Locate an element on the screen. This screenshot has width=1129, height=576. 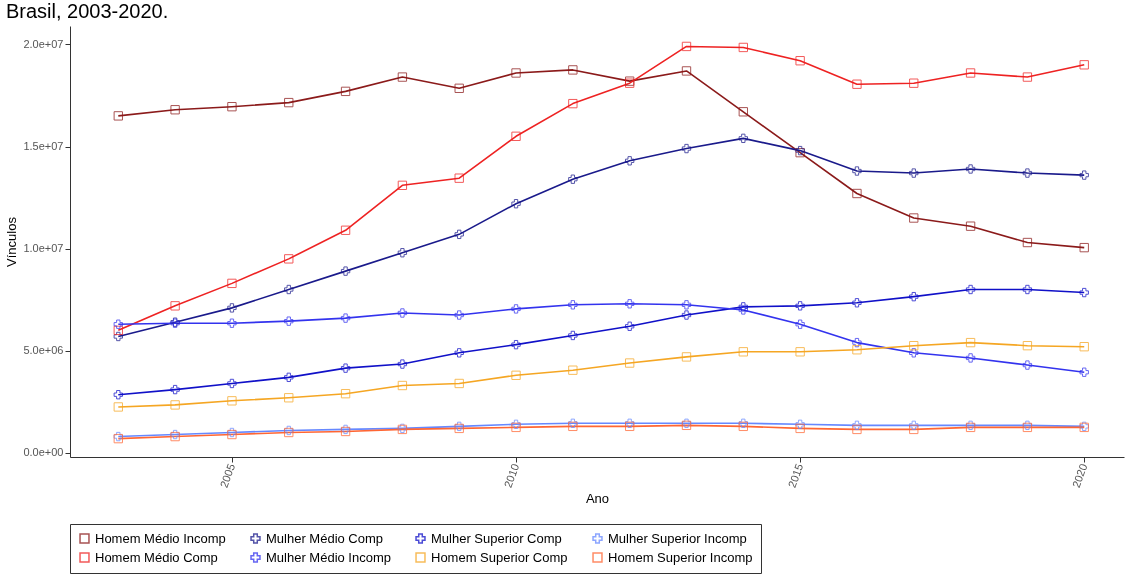
y-tick-label: 1.0e+07 is located at coordinates (43, 248).